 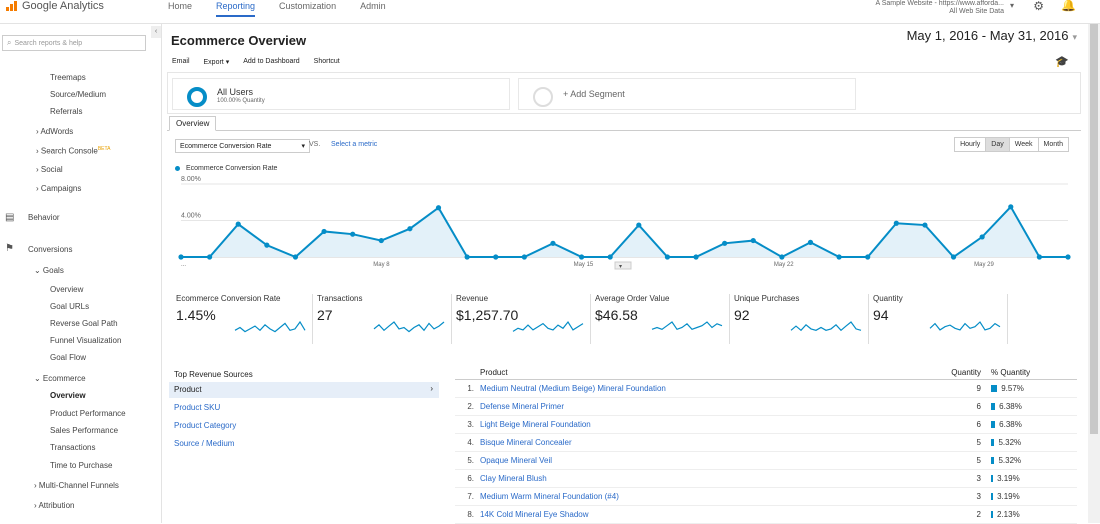 What do you see at coordinates (971, 144) in the screenshot?
I see `granularity-hourly: Hourly` at bounding box center [971, 144].